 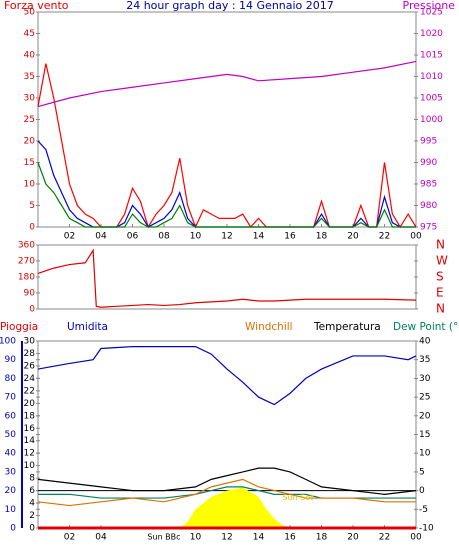 What do you see at coordinates (429, 6) in the screenshot?
I see `y2-label: Pressione` at bounding box center [429, 6].